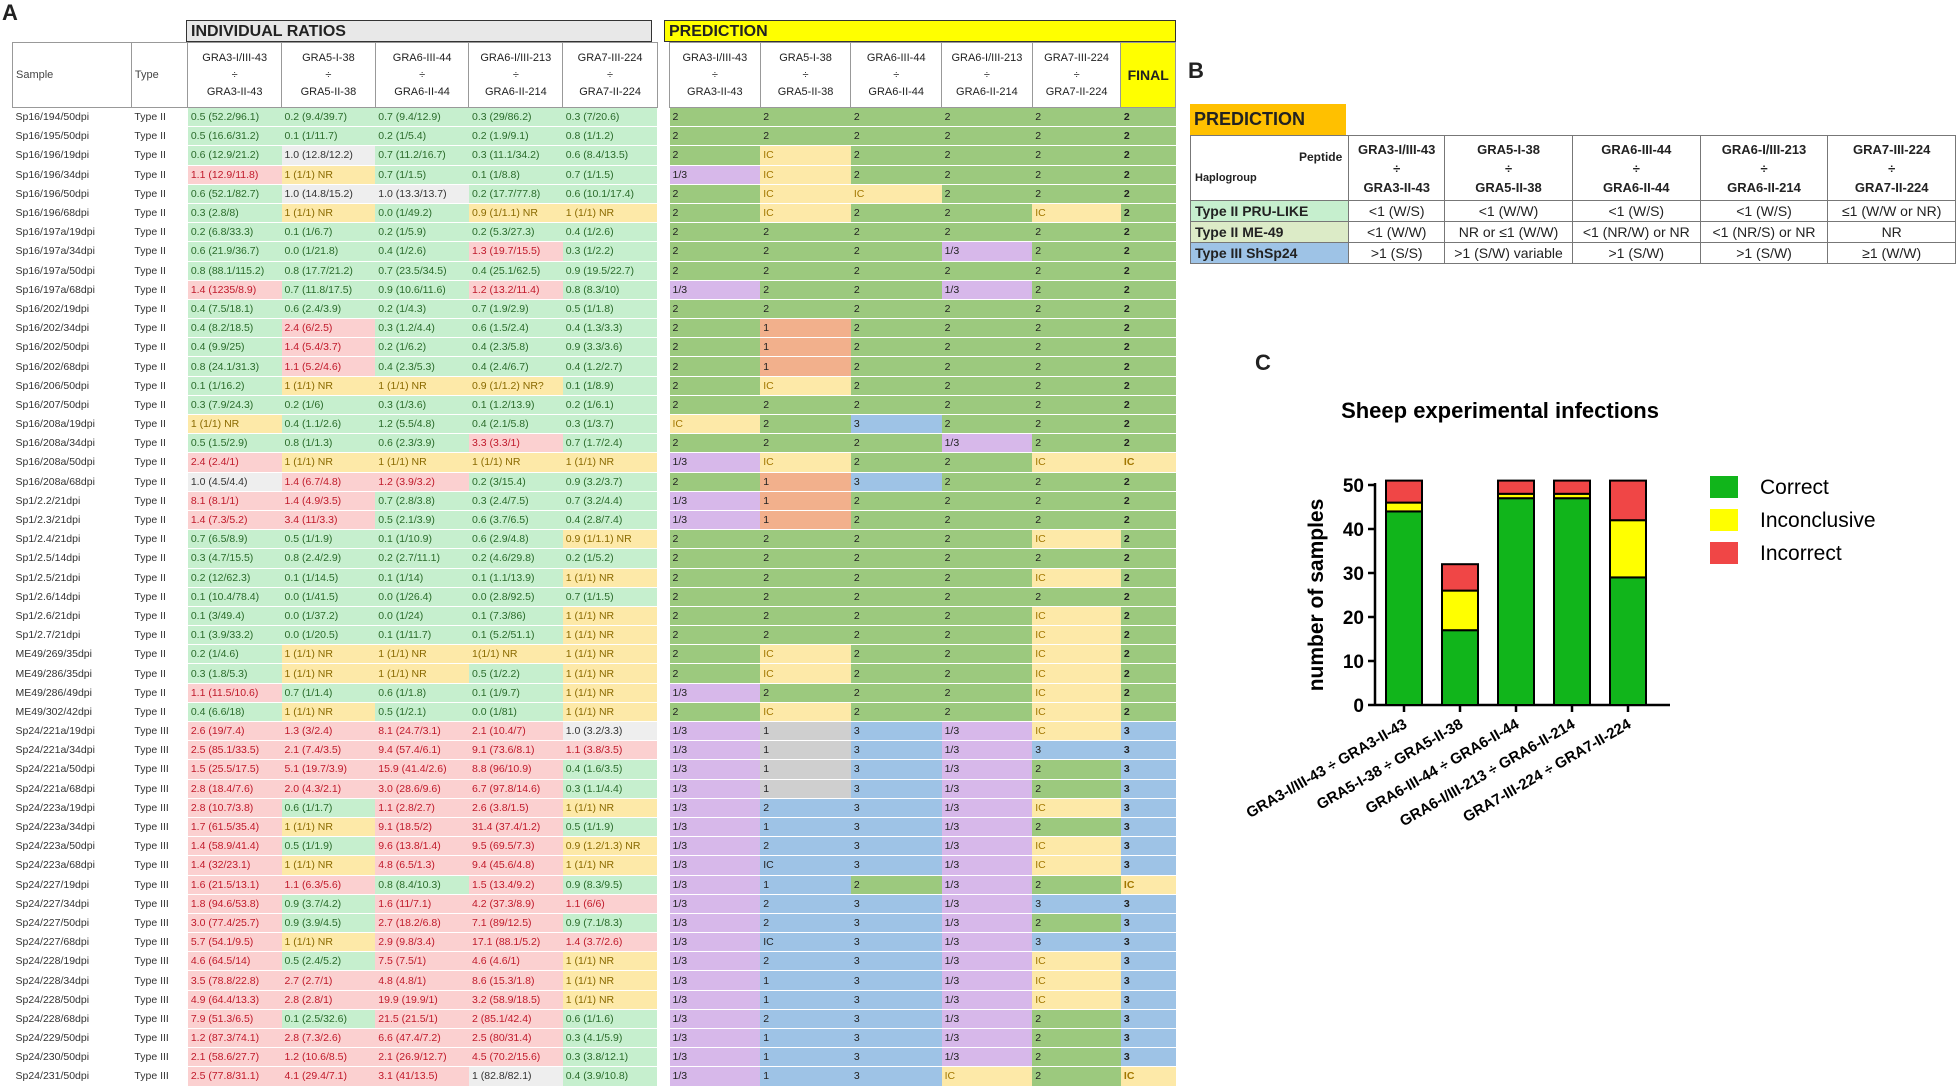 This screenshot has height=1092, width=1956. Describe the element at coordinates (610, 750) in the screenshot. I see `ratio-cell: 1.1 (3.8/3.5)` at that location.